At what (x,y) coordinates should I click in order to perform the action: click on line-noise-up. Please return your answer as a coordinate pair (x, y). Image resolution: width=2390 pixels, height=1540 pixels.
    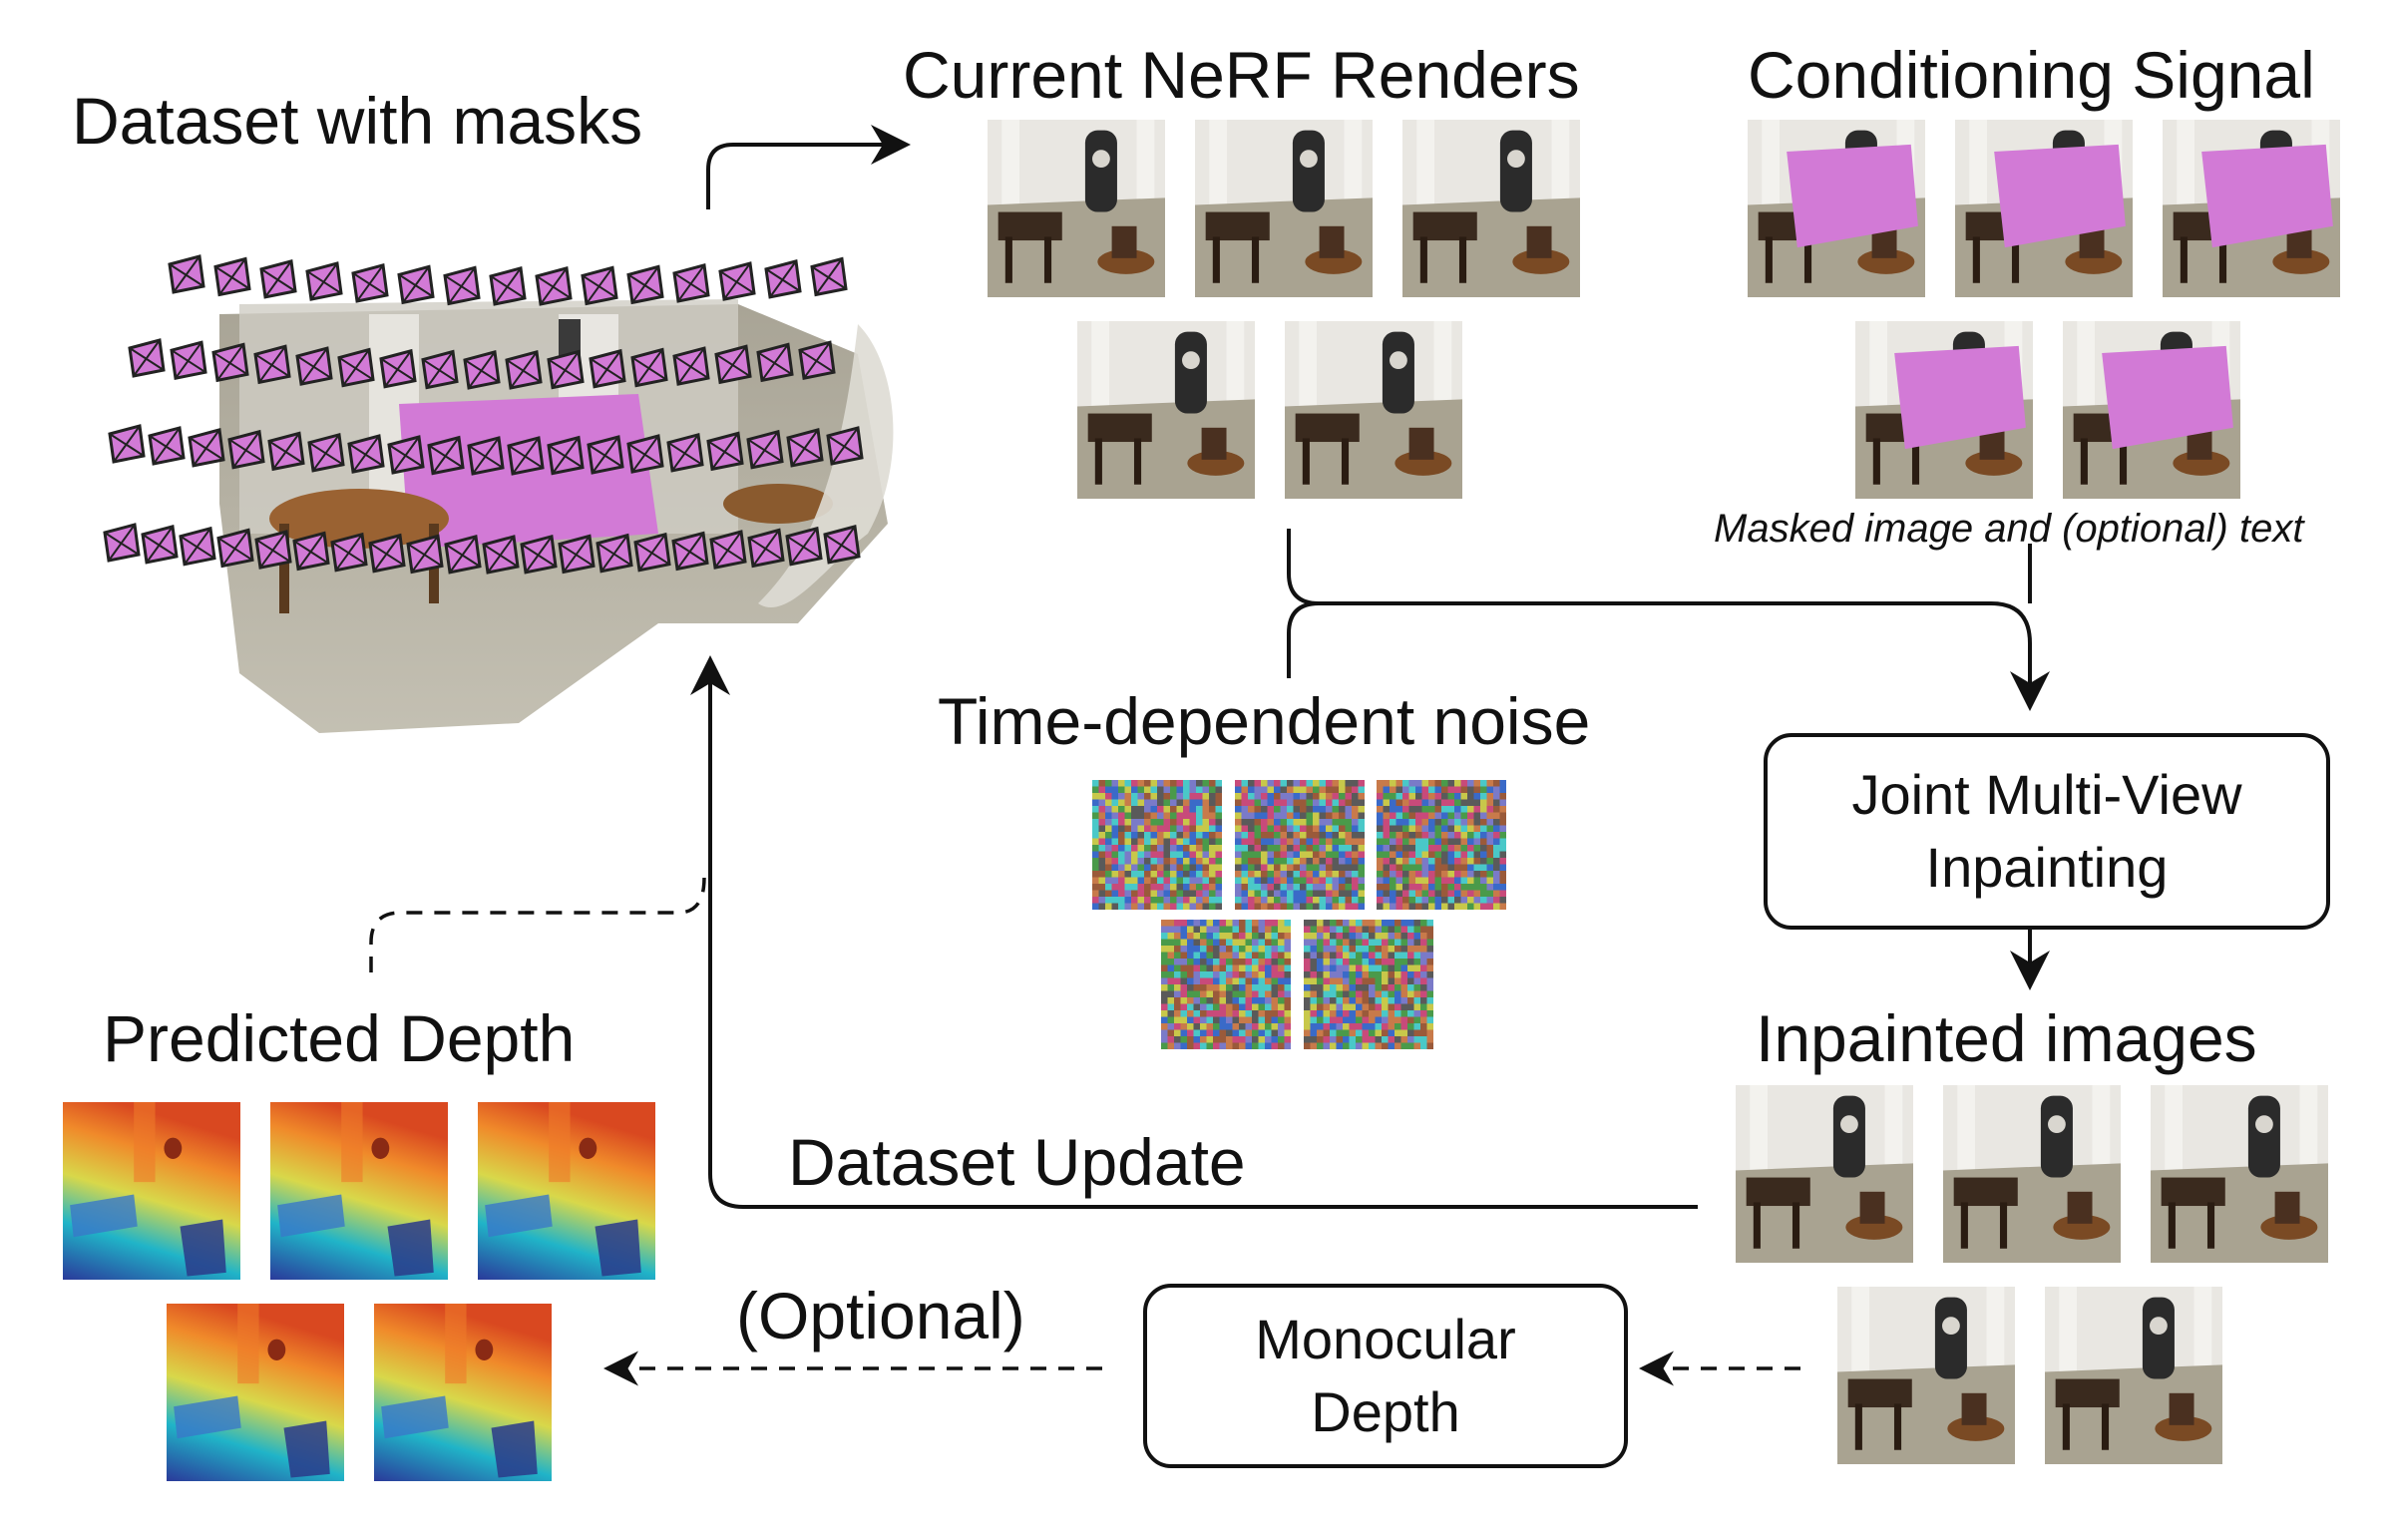
    Looking at the image, I should click on (1303, 639).